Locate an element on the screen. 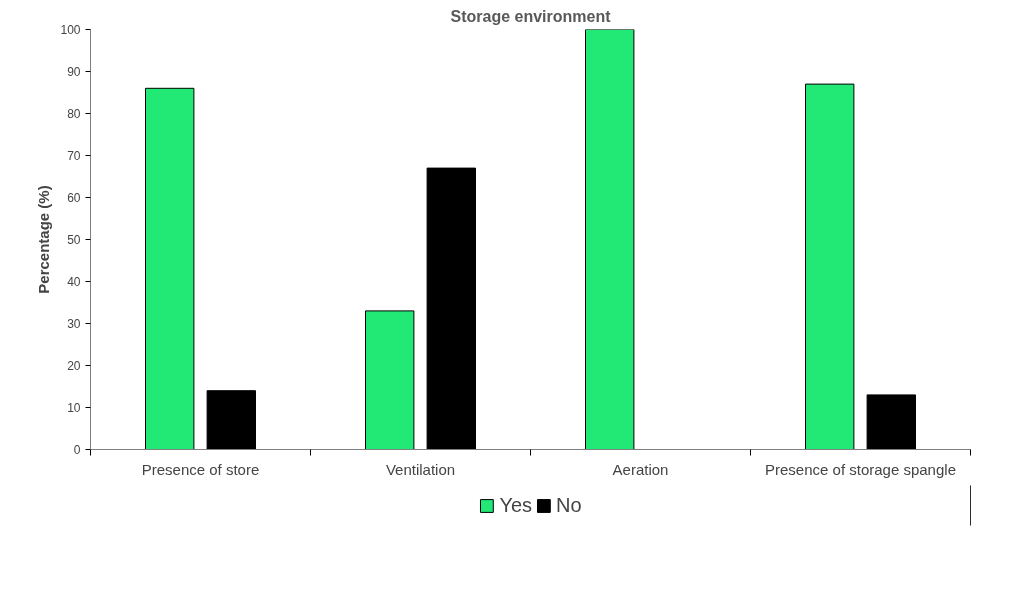 The width and height of the screenshot is (1021, 610). y-tick-label: 30 is located at coordinates (74, 324).